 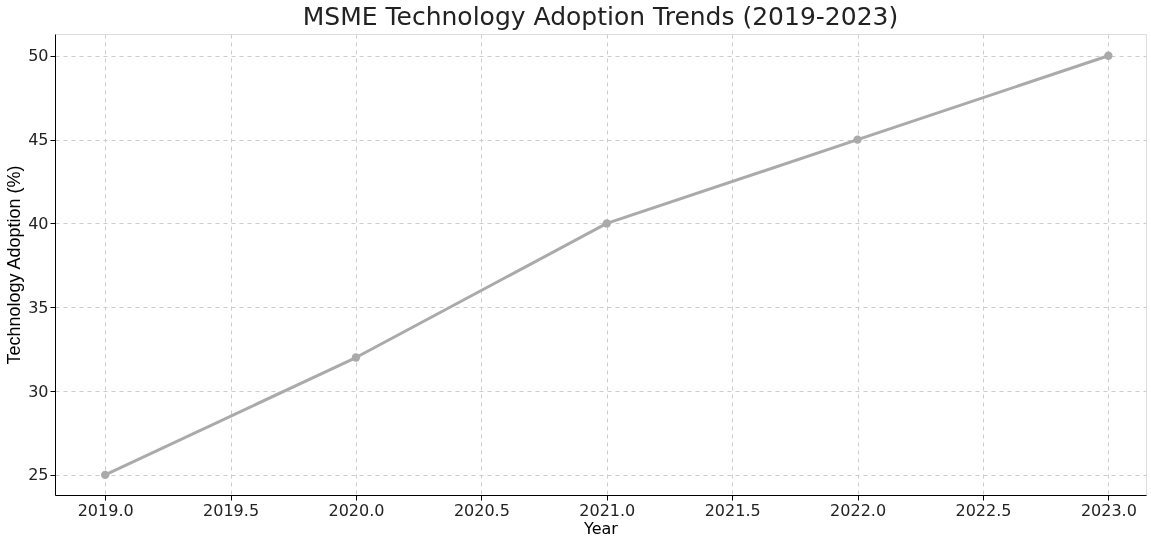 I want to click on x-tick-label: 2022.5, so click(x=983, y=510).